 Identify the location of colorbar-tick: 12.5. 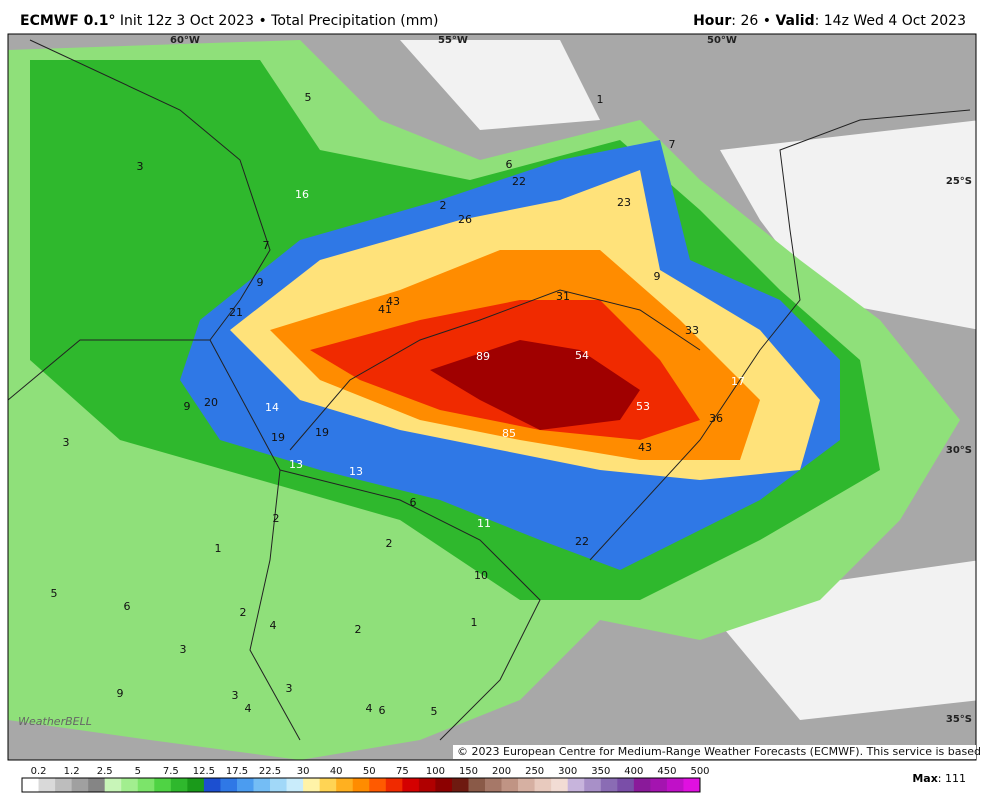
(204, 771).